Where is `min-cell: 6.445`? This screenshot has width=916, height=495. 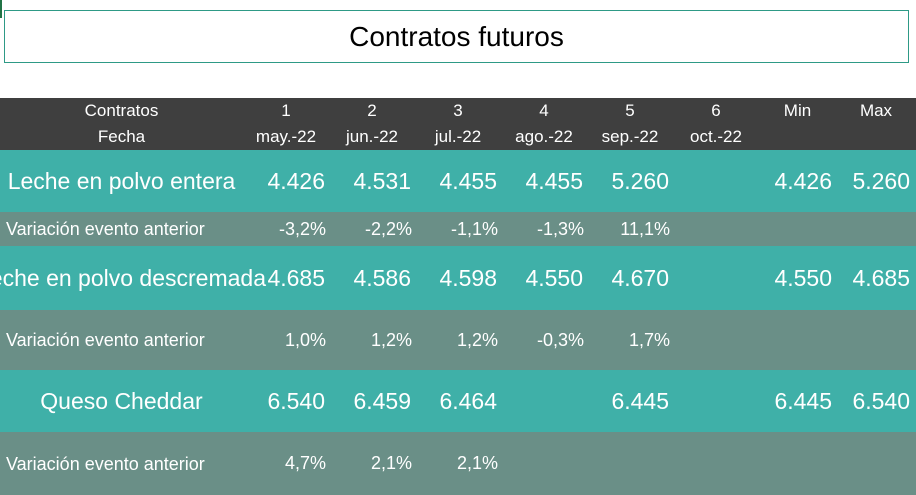
min-cell: 6.445 is located at coordinates (803, 400).